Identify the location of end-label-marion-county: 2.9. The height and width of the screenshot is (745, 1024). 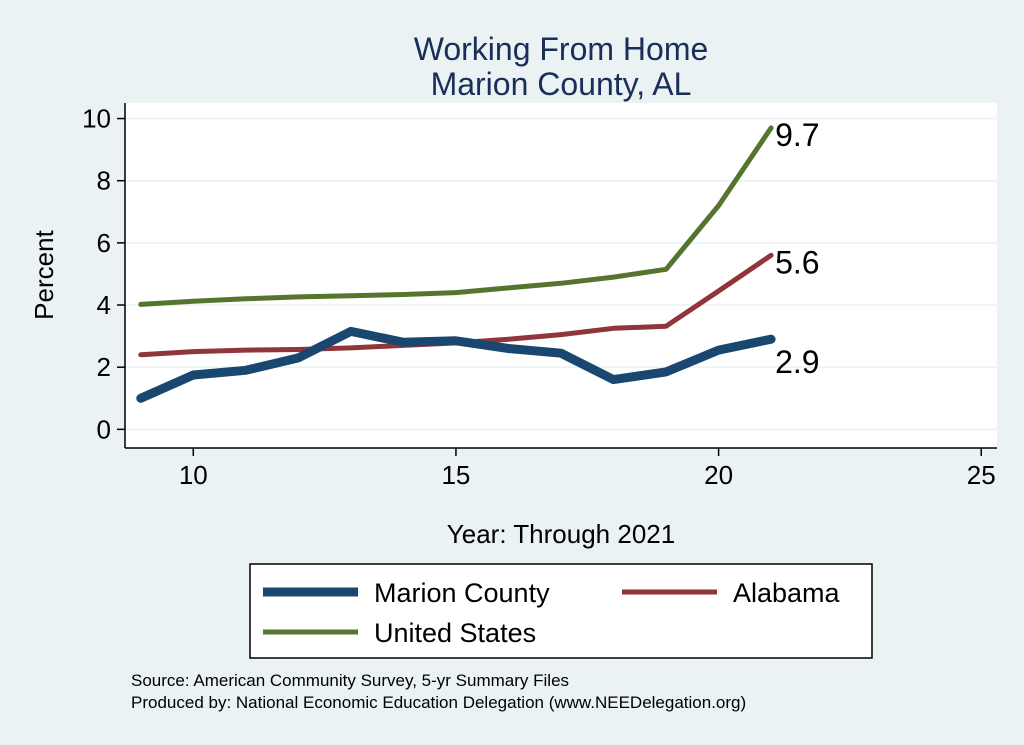
(797, 362).